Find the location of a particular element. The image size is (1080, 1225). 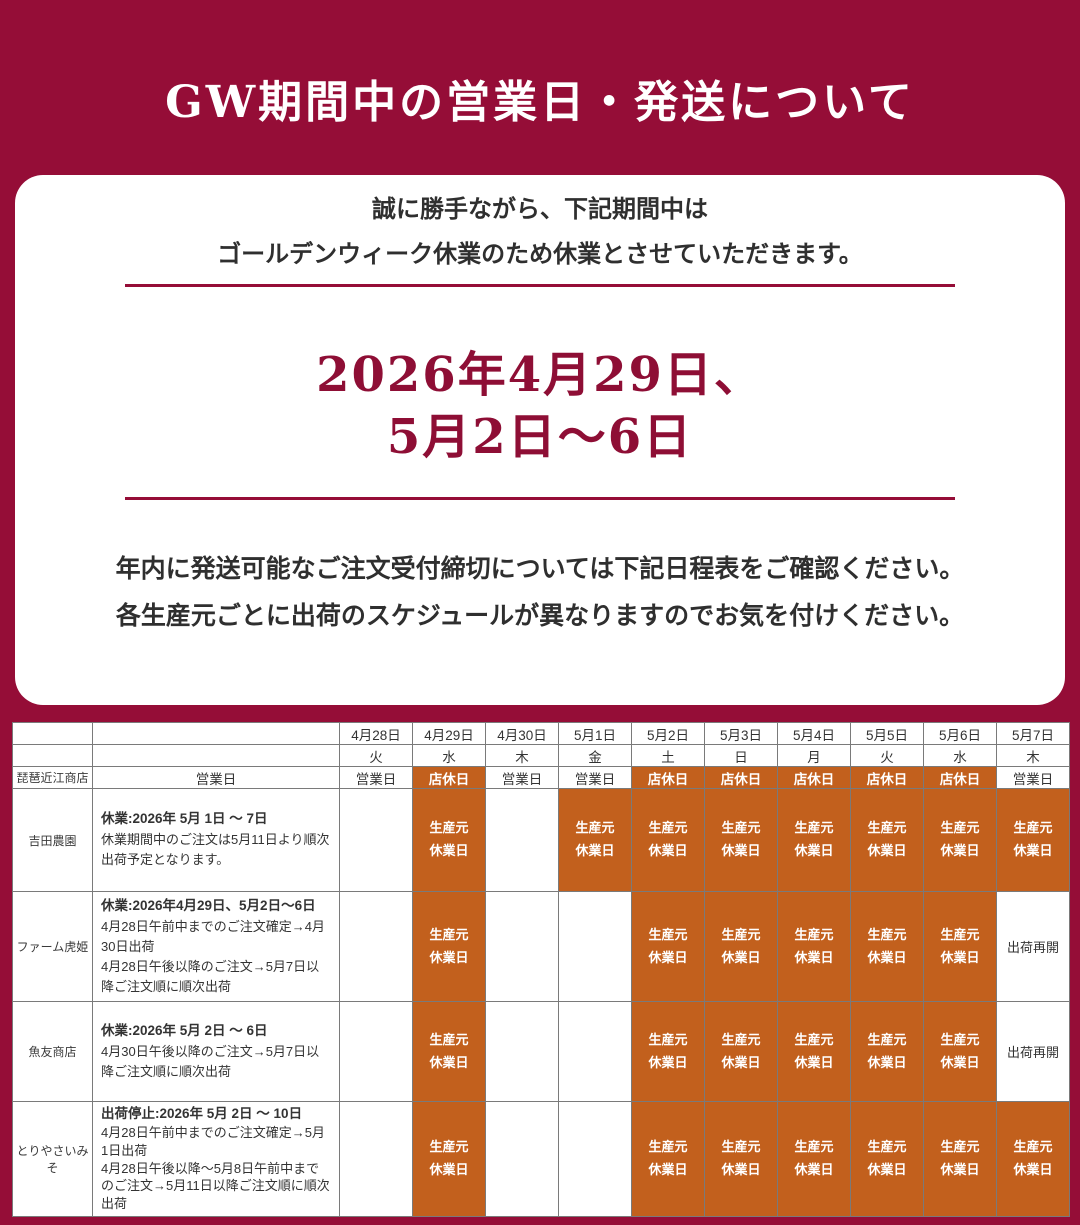

note-line: 4月28日午前中までのご注文確定→5月1日出荷 is located at coordinates (213, 1141).